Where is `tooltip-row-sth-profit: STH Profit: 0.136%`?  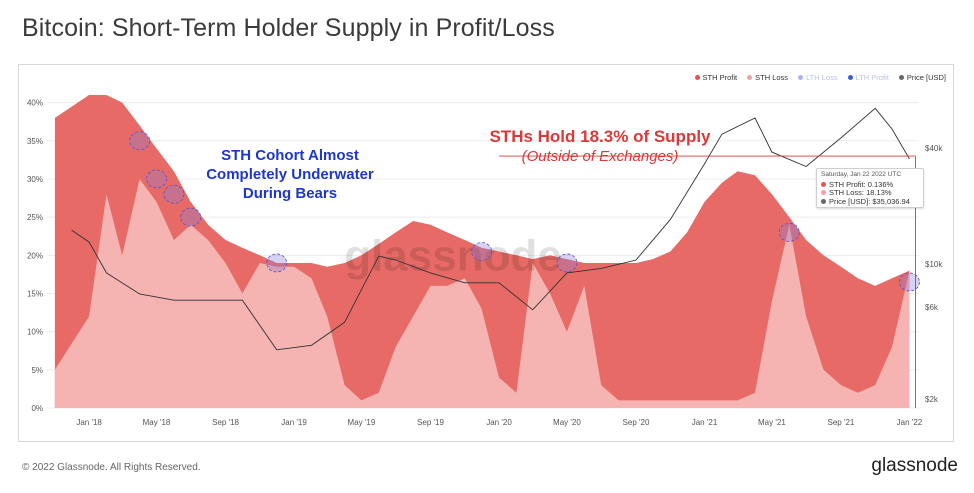 tooltip-row-sth-profit: STH Profit: 0.136% is located at coordinates (870, 184).